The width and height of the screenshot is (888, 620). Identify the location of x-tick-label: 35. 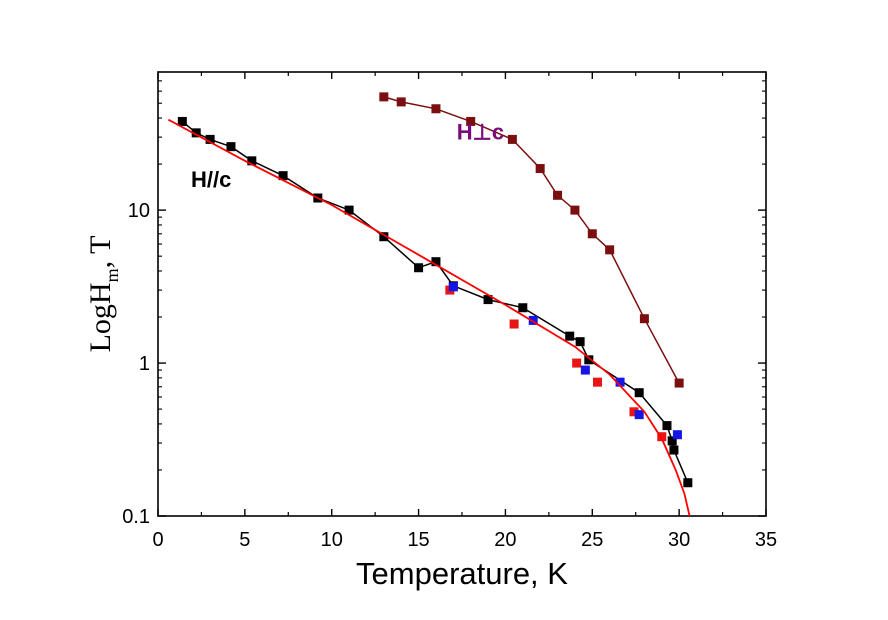
(766, 540).